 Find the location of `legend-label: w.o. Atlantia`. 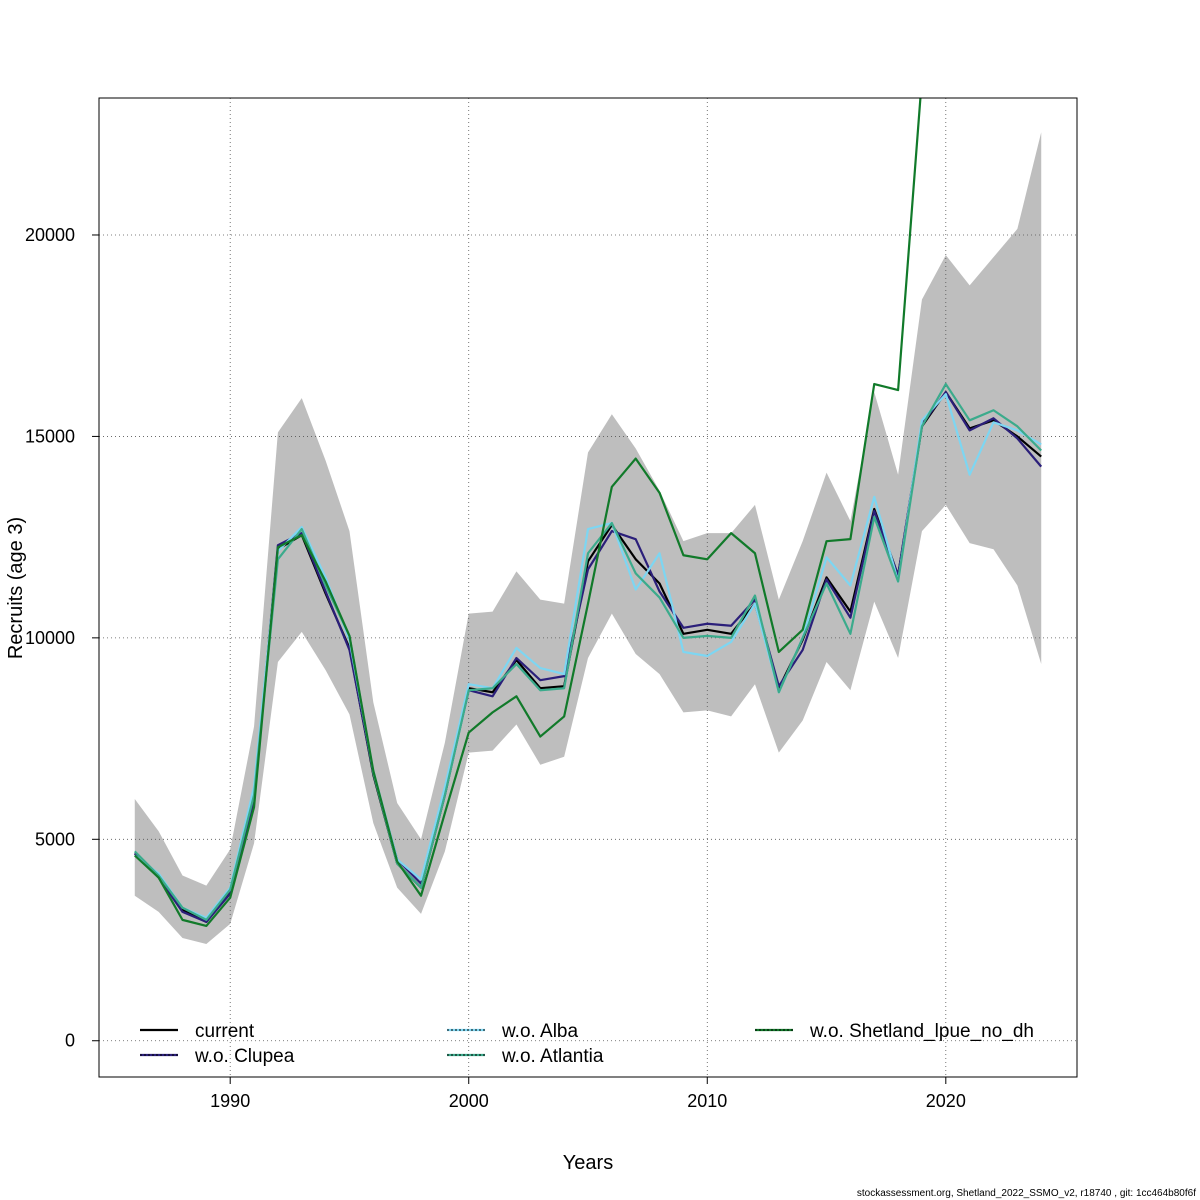

legend-label: w.o. Atlantia is located at coordinates (552, 1056).